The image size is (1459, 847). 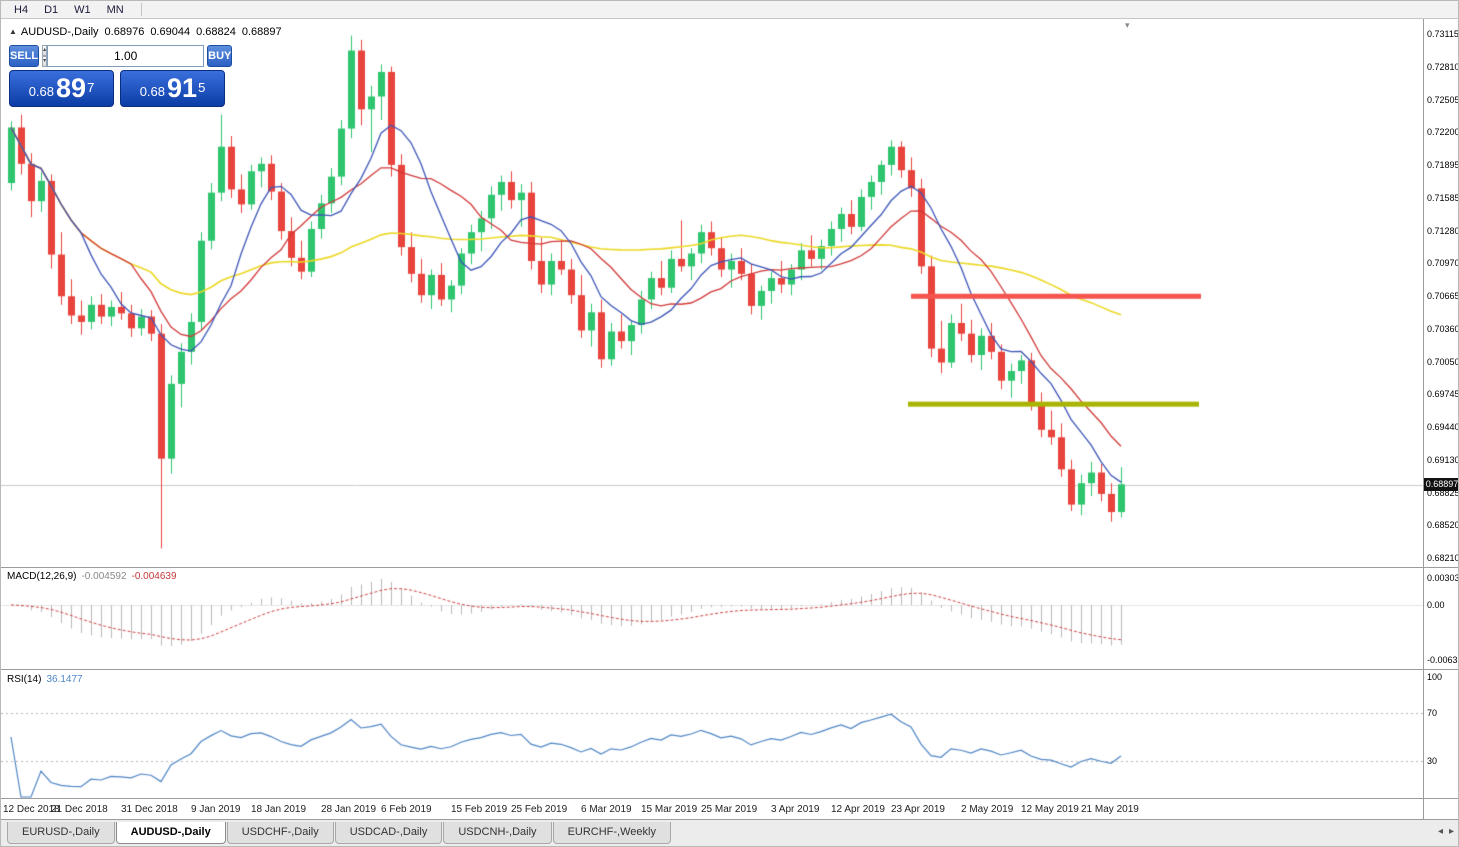 What do you see at coordinates (79, 809) in the screenshot?
I see `date-tick-label: 21 Dec 2018` at bounding box center [79, 809].